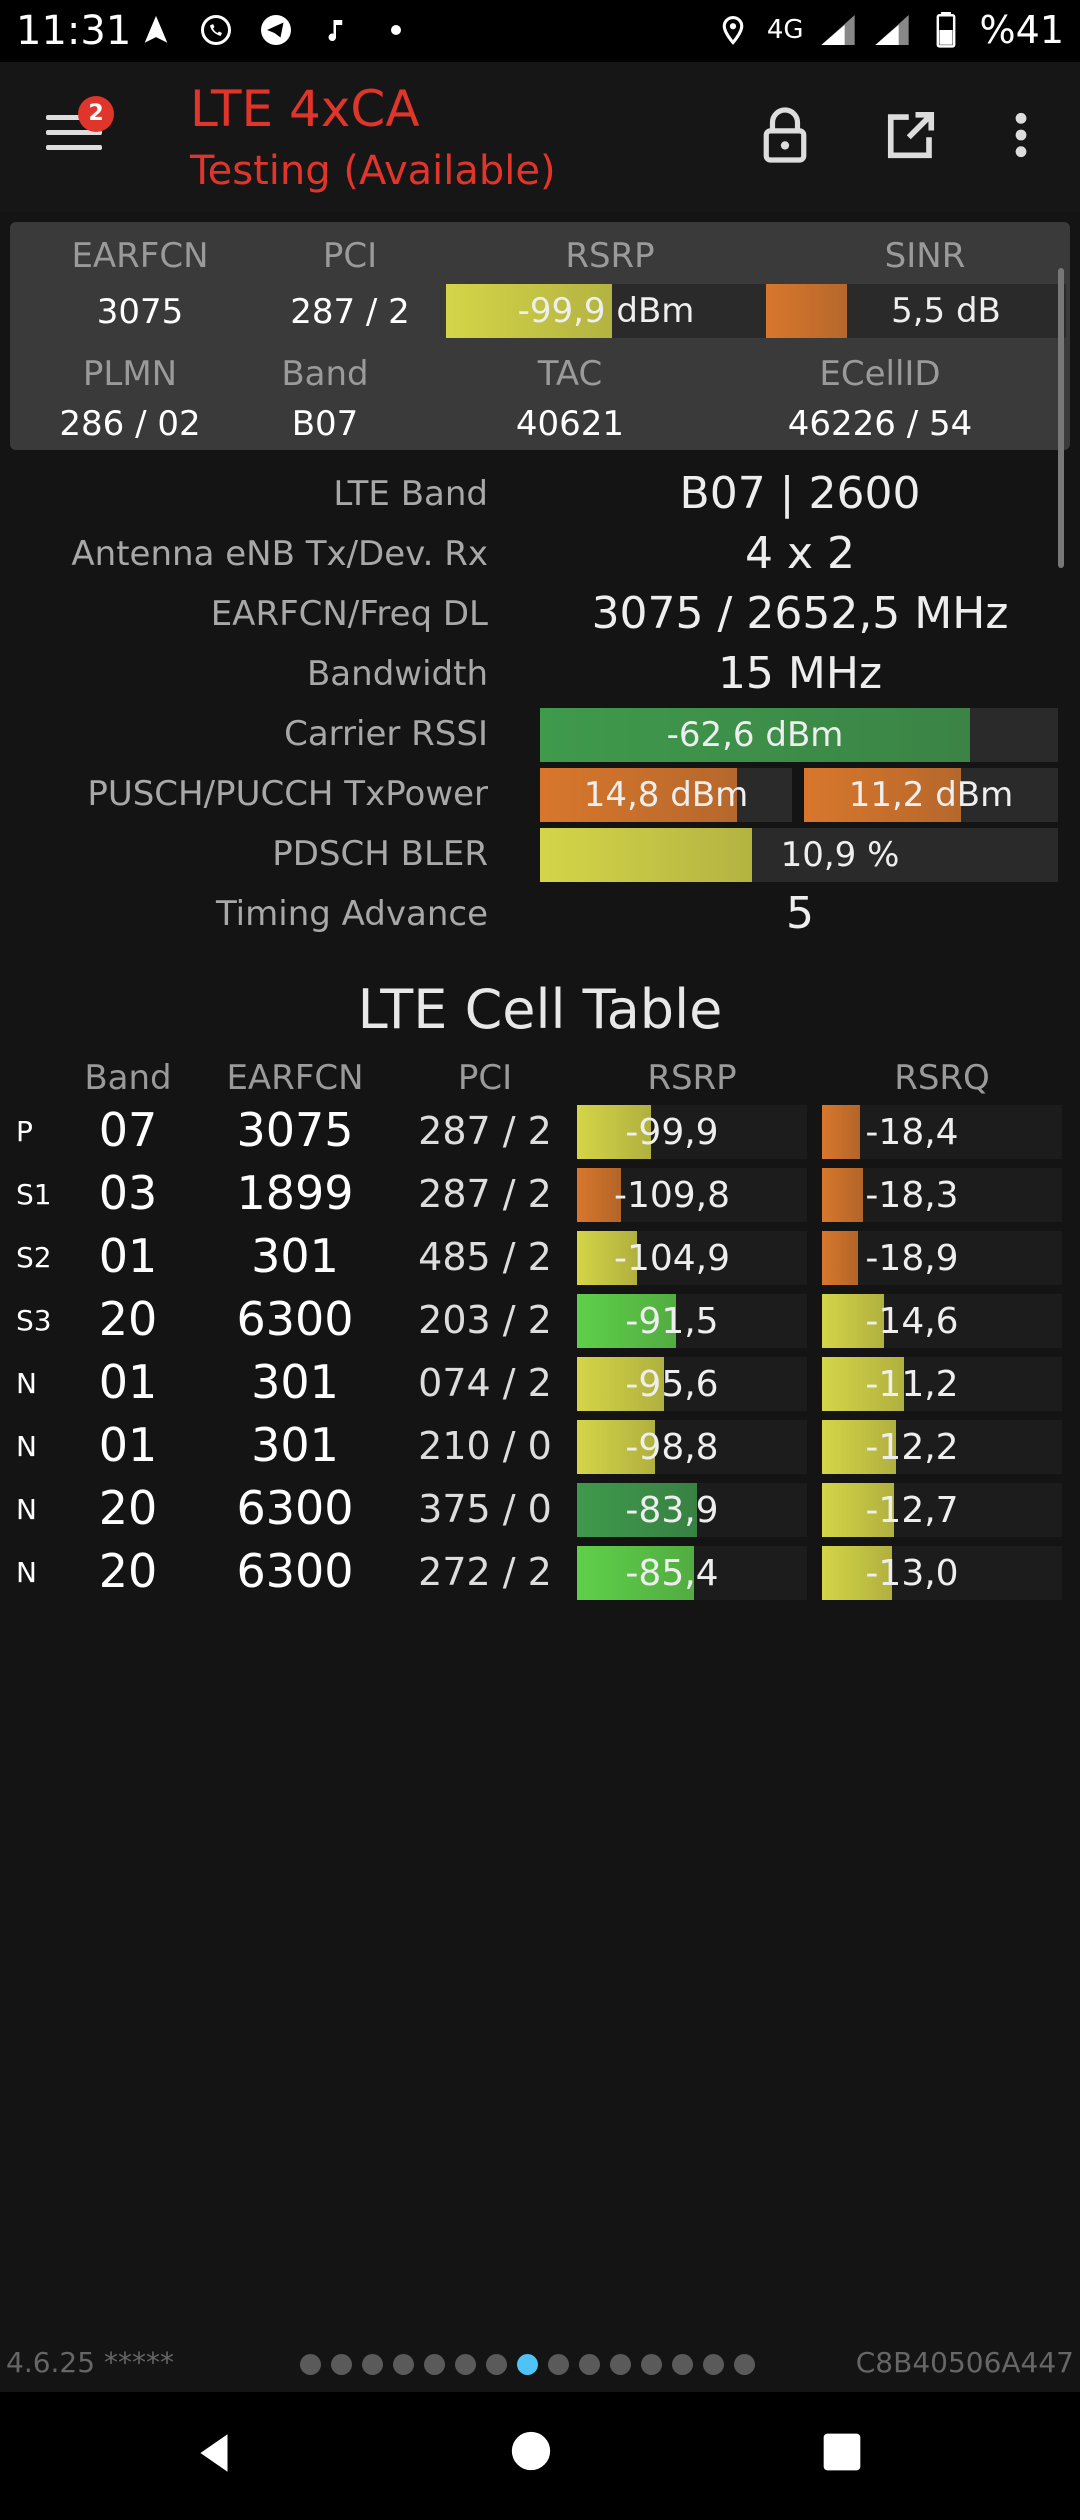 This screenshot has height=2520, width=1080. I want to click on cell-rsrq-bar: -12,2, so click(942, 1447).